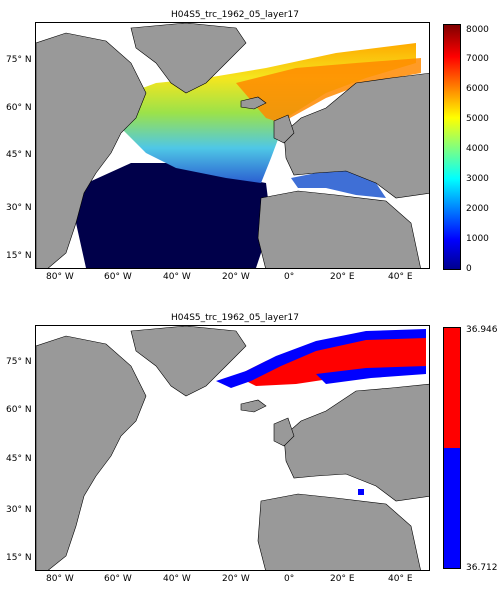 This screenshot has width=500, height=600. Describe the element at coordinates (342, 579) in the screenshot. I see `panel-2-lon-tick: 20° E` at that location.